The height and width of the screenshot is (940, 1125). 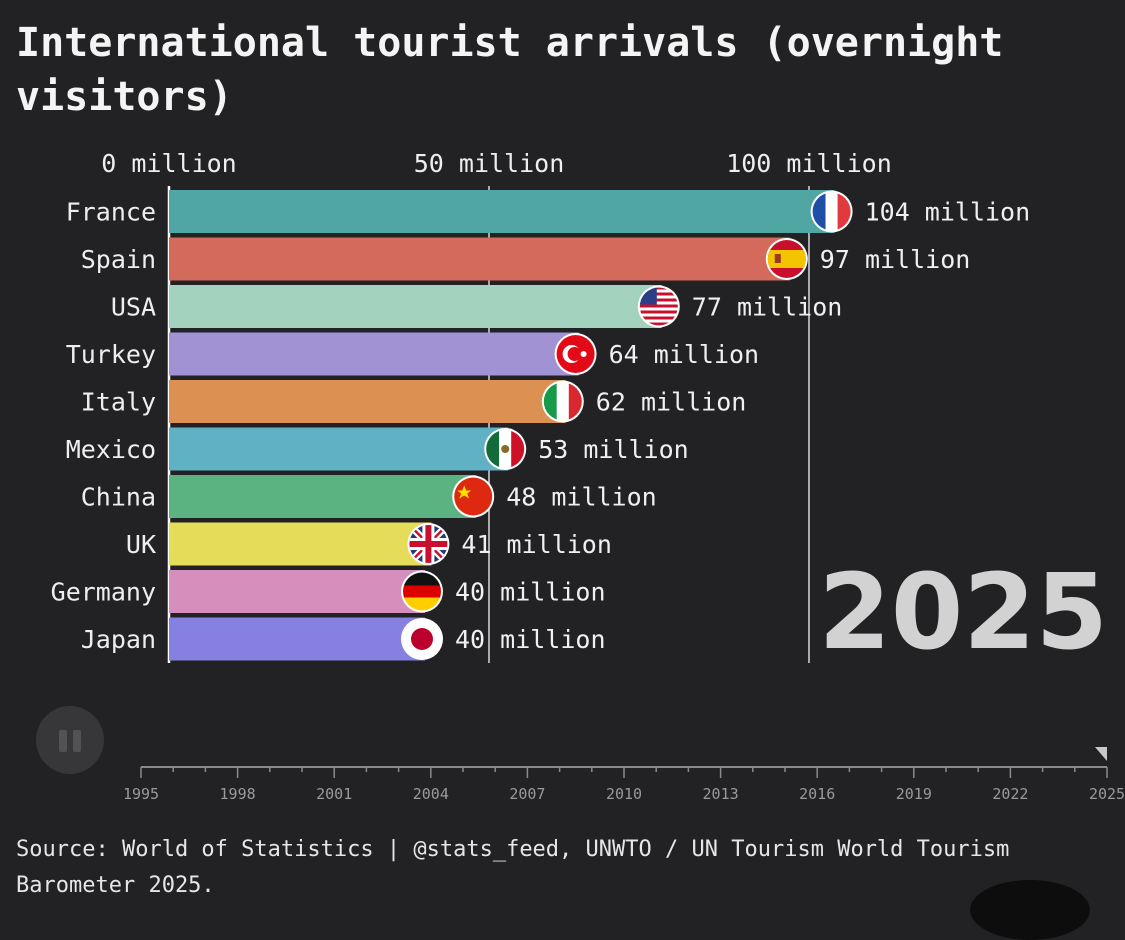 I want to click on category-label: France, so click(x=111, y=212).